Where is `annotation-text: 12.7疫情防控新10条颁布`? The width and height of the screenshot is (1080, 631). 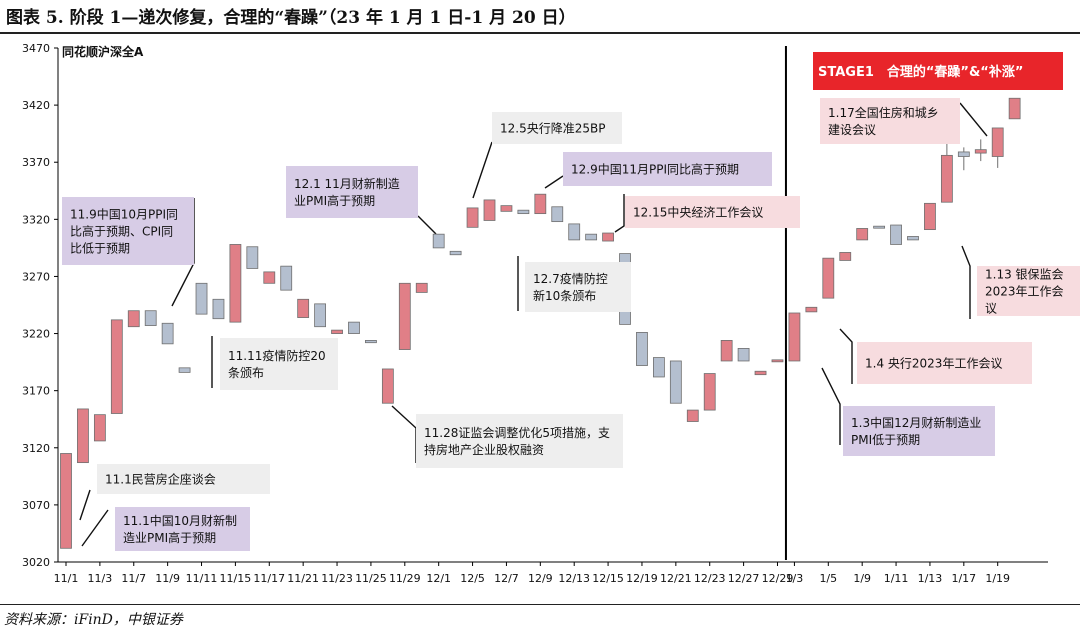 annotation-text: 12.7疫情防控新10条颁布 is located at coordinates (570, 287).